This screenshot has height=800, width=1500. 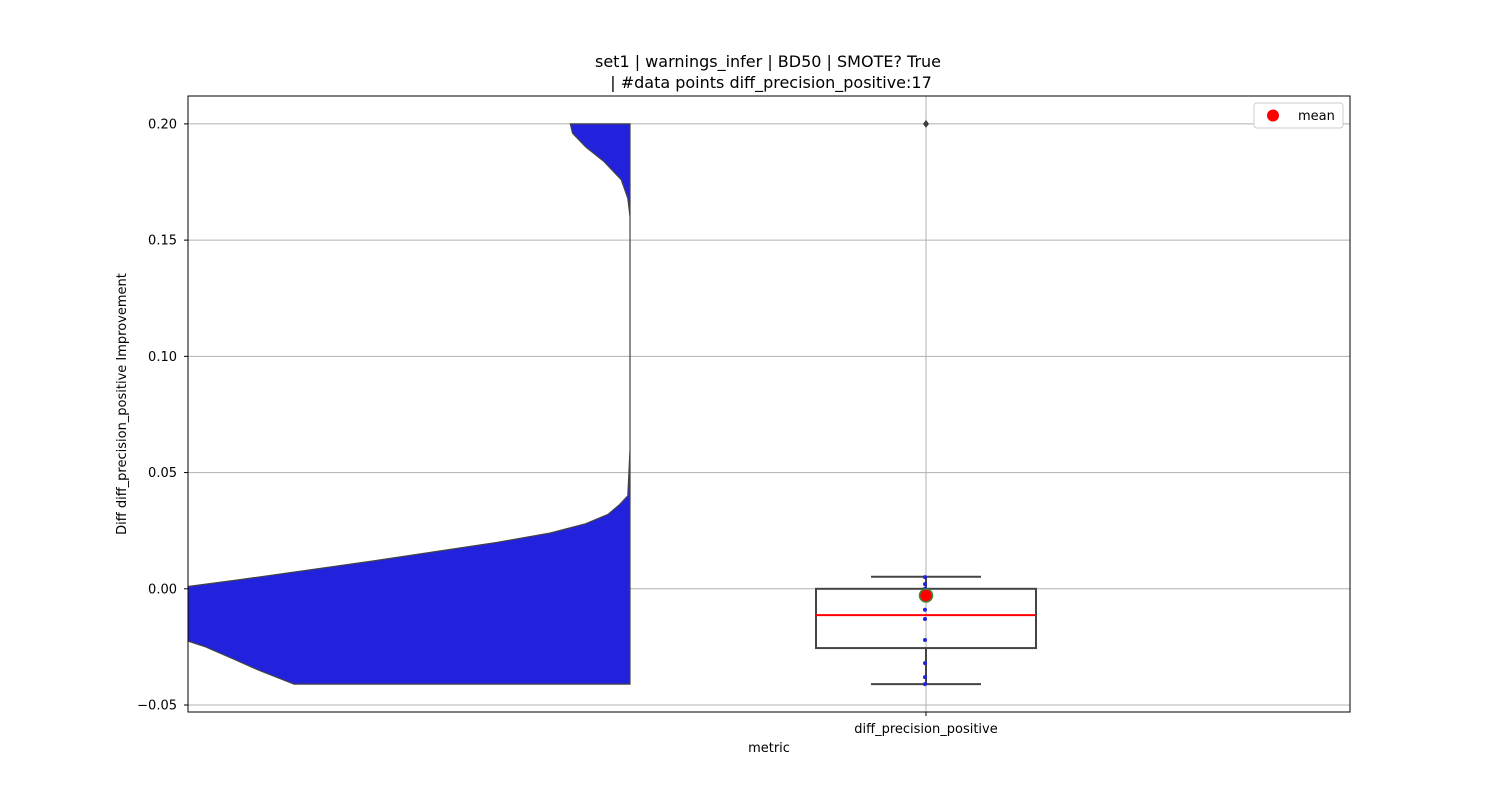 What do you see at coordinates (162, 124) in the screenshot?
I see `y-tick-label-5: 0.20` at bounding box center [162, 124].